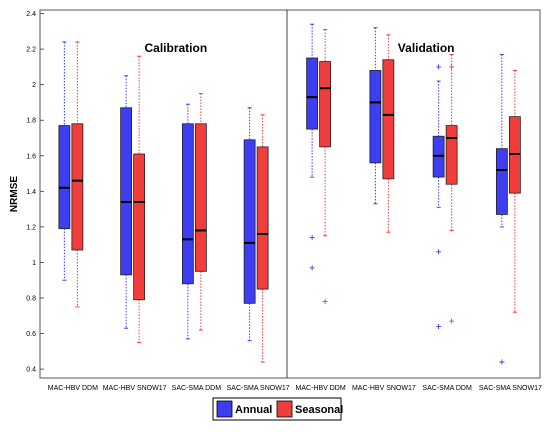 The width and height of the screenshot is (550, 433). I want to click on y-tick-label: 2, so click(34, 85).